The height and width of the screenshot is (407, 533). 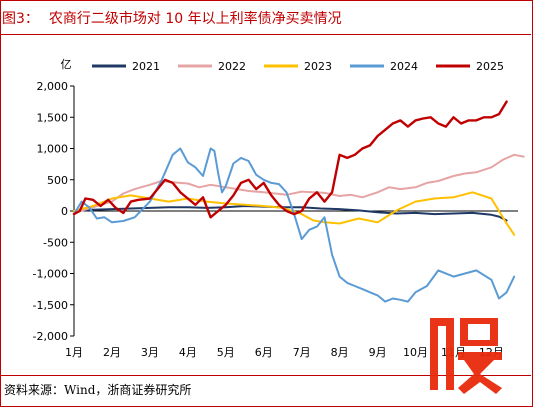 What do you see at coordinates (415, 352) in the screenshot?
I see `x-tick-label: 10月` at bounding box center [415, 352].